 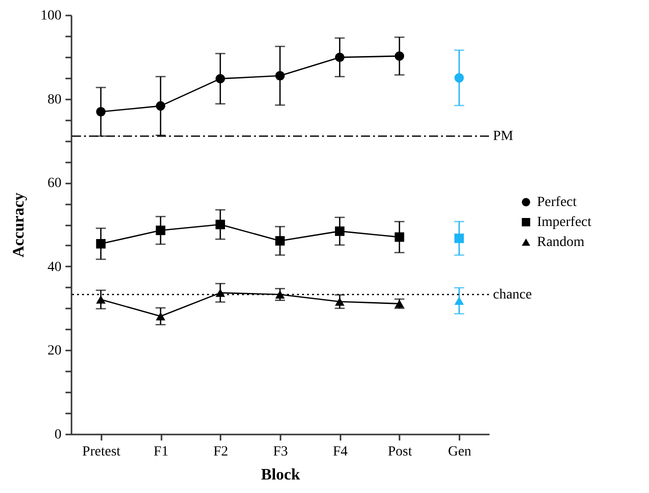 What do you see at coordinates (512, 294) in the screenshot?
I see `ref-line-label: chance` at bounding box center [512, 294].